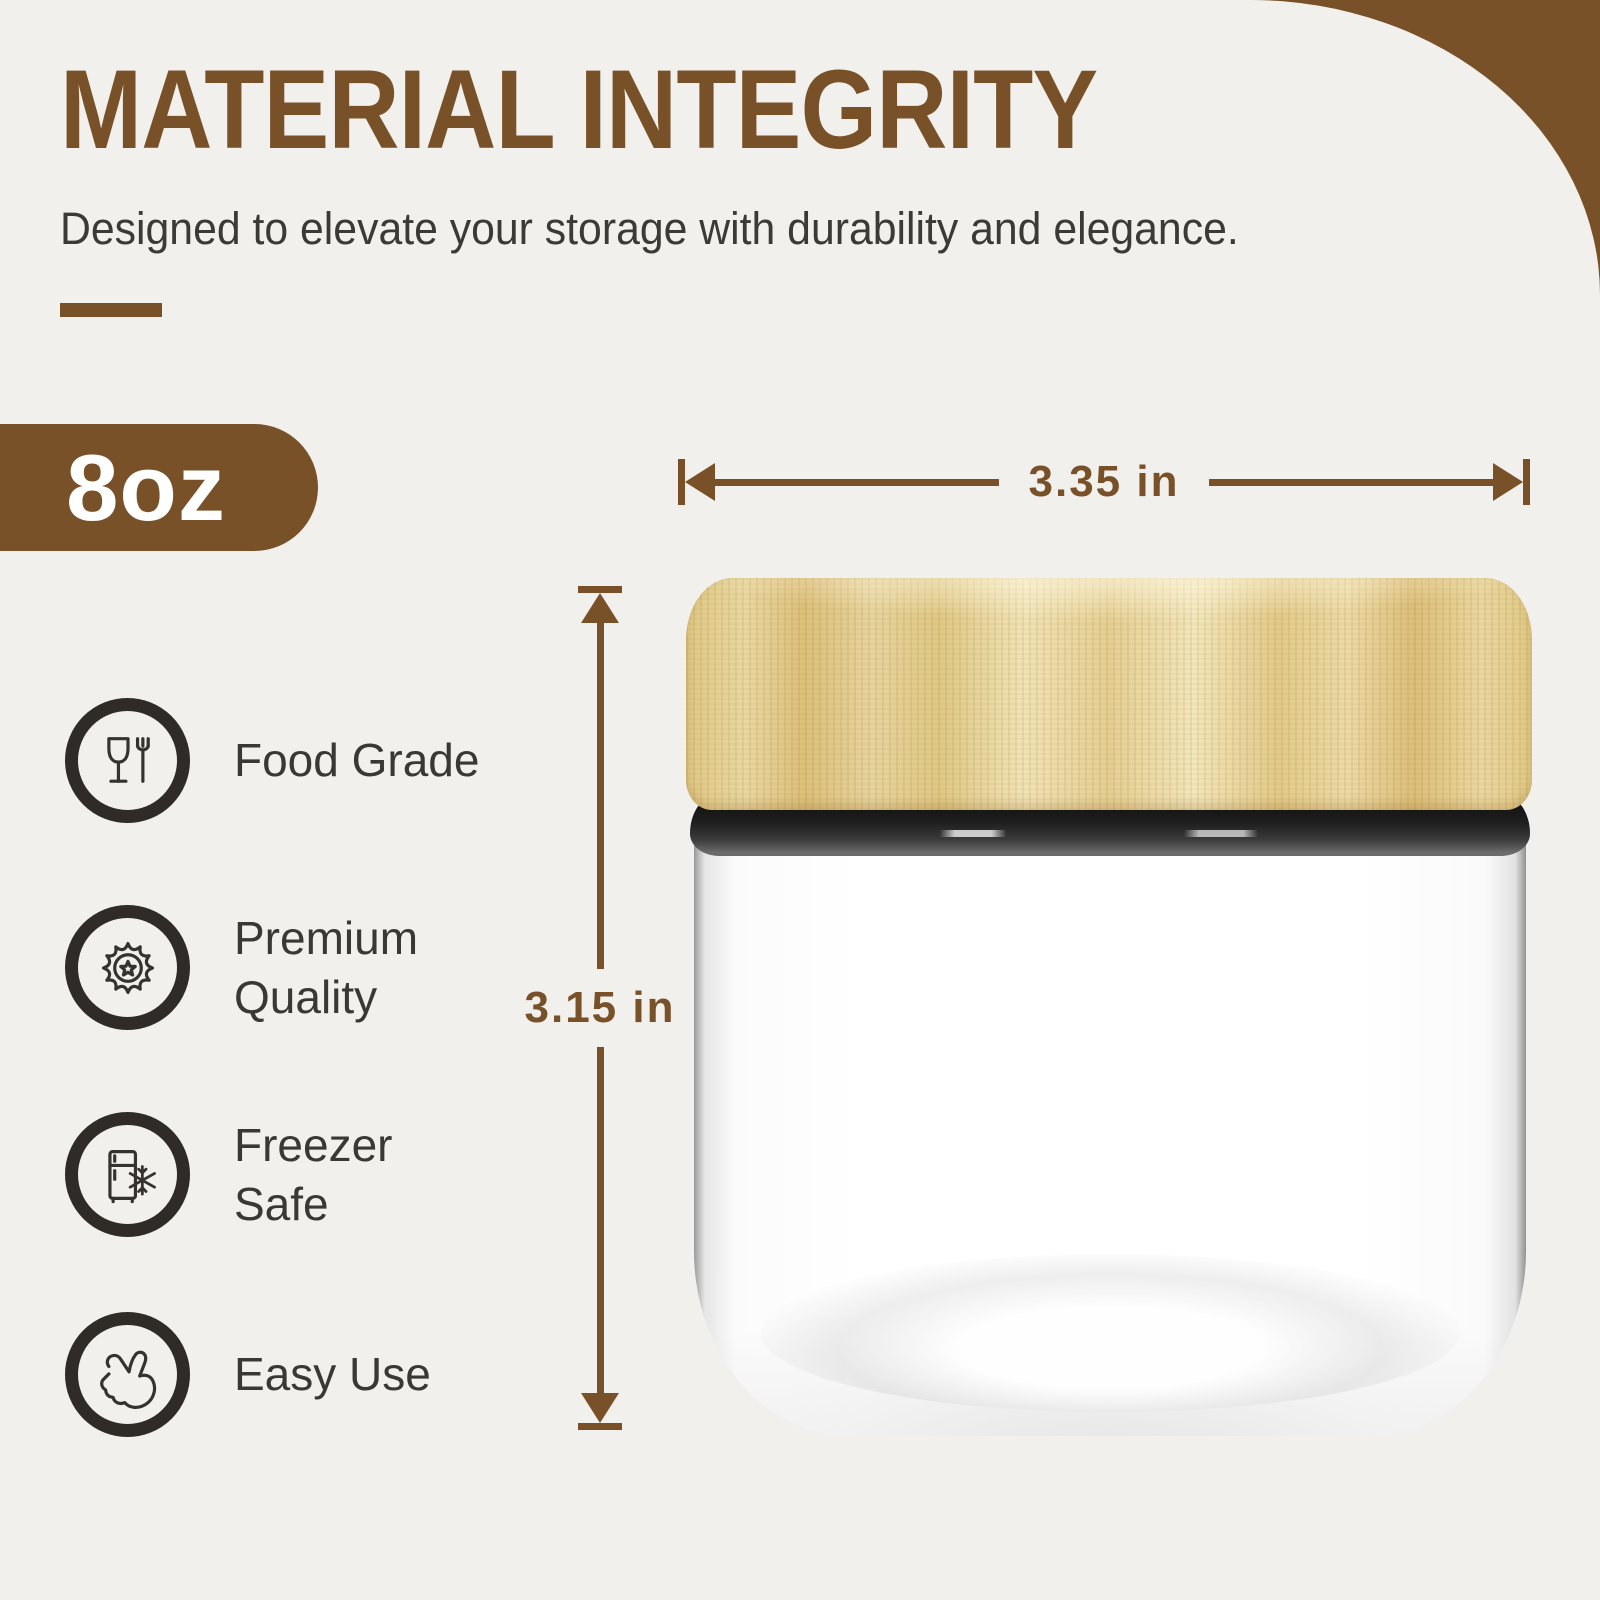 This screenshot has height=1600, width=1600. I want to click on height-dimension-line: 3.15 in, so click(600, 1008).